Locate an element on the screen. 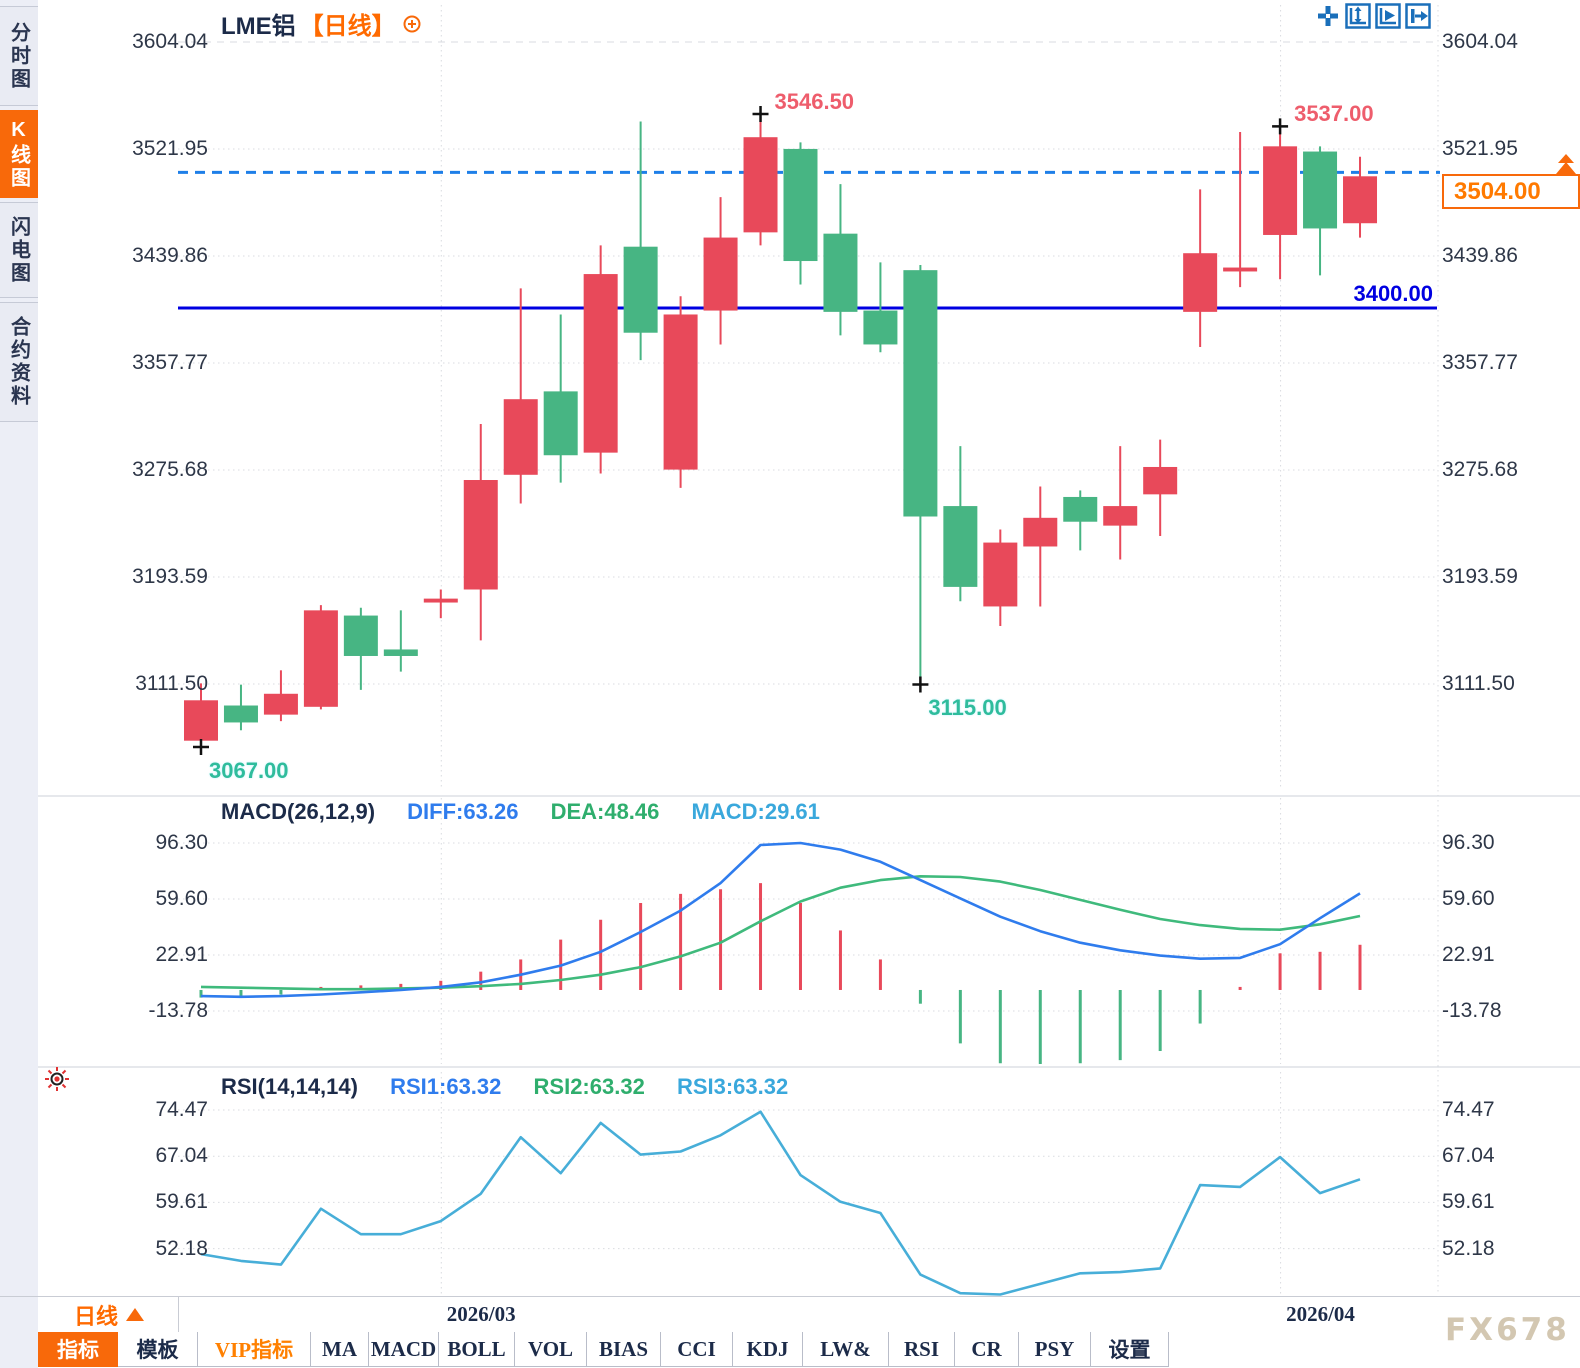 The height and width of the screenshot is (1368, 1580). high-price-label: 3546.50 is located at coordinates (814, 101).